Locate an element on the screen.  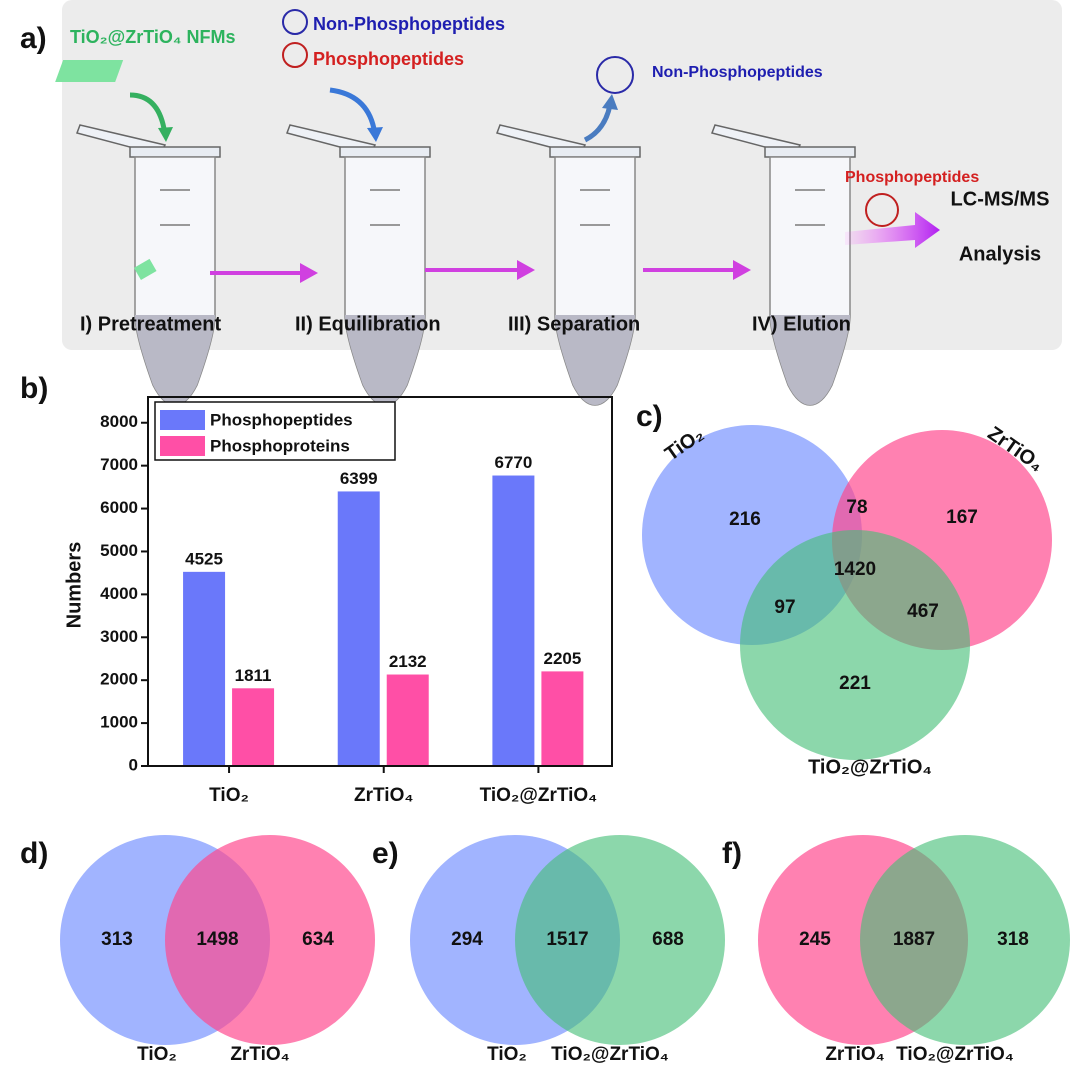
venn-count: 167 is located at coordinates (962, 517).